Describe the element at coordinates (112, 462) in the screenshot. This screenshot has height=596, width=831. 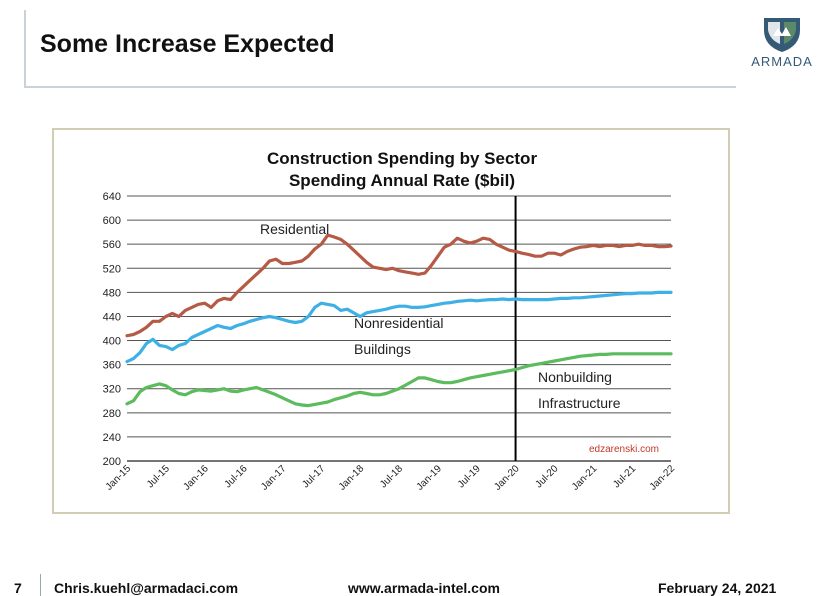
I see `y-tick-label: 200` at that location.